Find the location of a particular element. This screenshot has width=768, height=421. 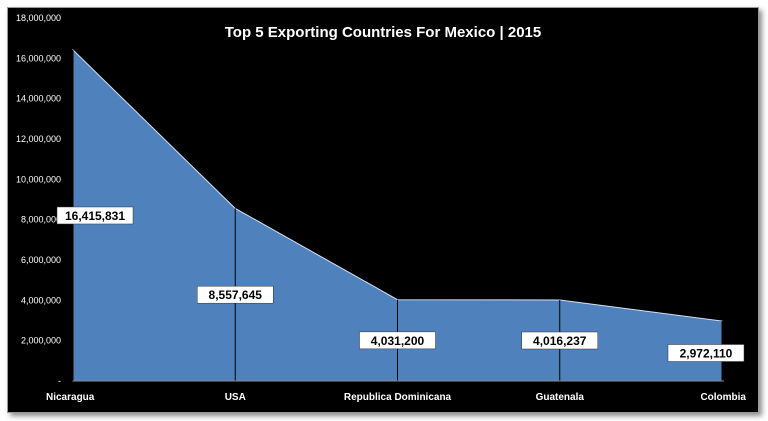

y-tick-label: 8,000,000 is located at coordinates (41, 220).